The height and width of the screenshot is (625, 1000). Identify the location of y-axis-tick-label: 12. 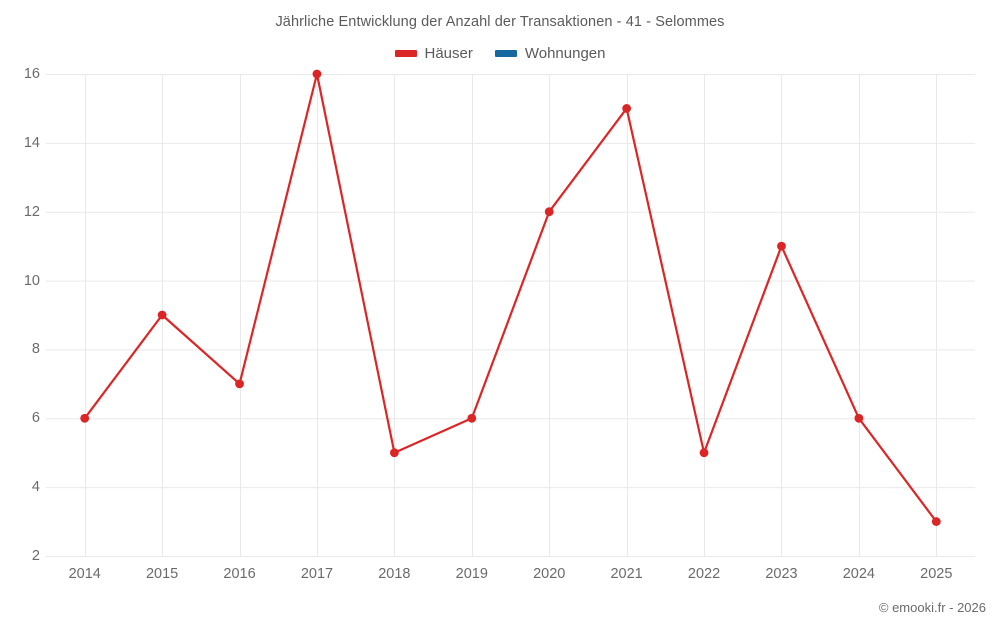
(31, 211).